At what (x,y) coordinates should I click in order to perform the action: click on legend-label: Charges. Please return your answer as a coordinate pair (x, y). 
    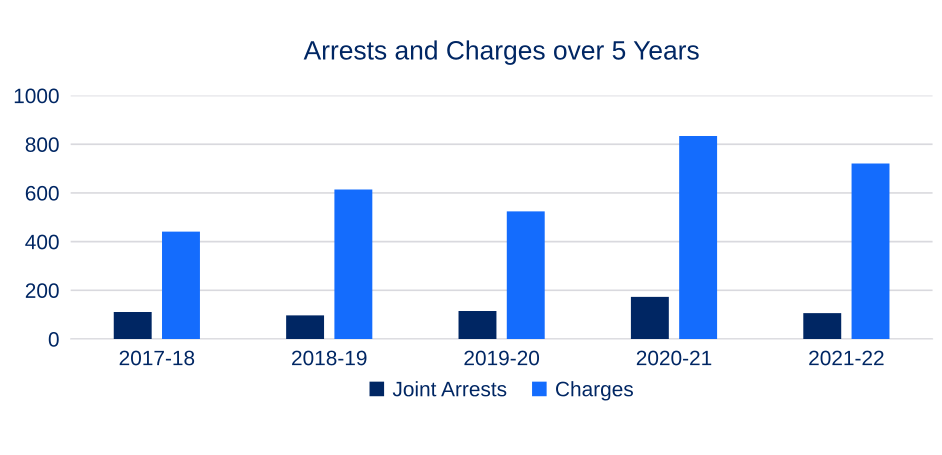
    Looking at the image, I should click on (594, 391).